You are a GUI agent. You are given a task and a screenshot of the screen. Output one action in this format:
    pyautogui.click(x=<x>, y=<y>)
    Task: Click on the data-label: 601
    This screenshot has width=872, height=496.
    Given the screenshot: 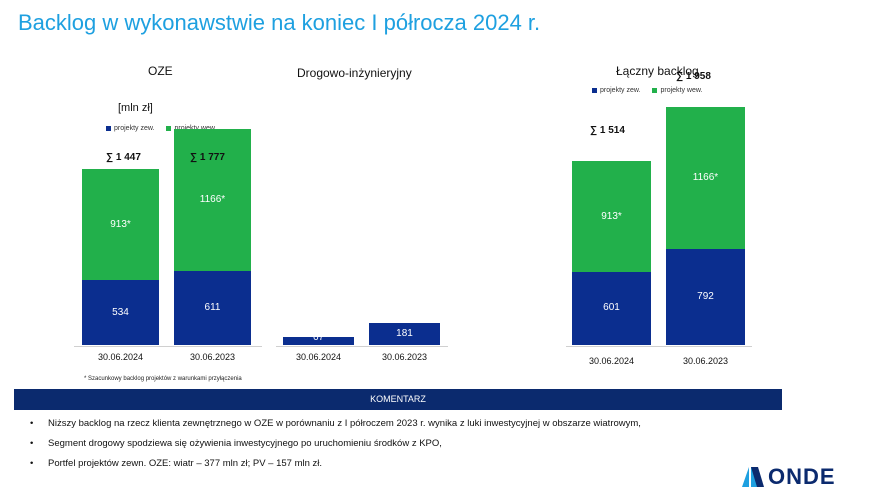 What is the action you would take?
    pyautogui.click(x=611, y=308)
    